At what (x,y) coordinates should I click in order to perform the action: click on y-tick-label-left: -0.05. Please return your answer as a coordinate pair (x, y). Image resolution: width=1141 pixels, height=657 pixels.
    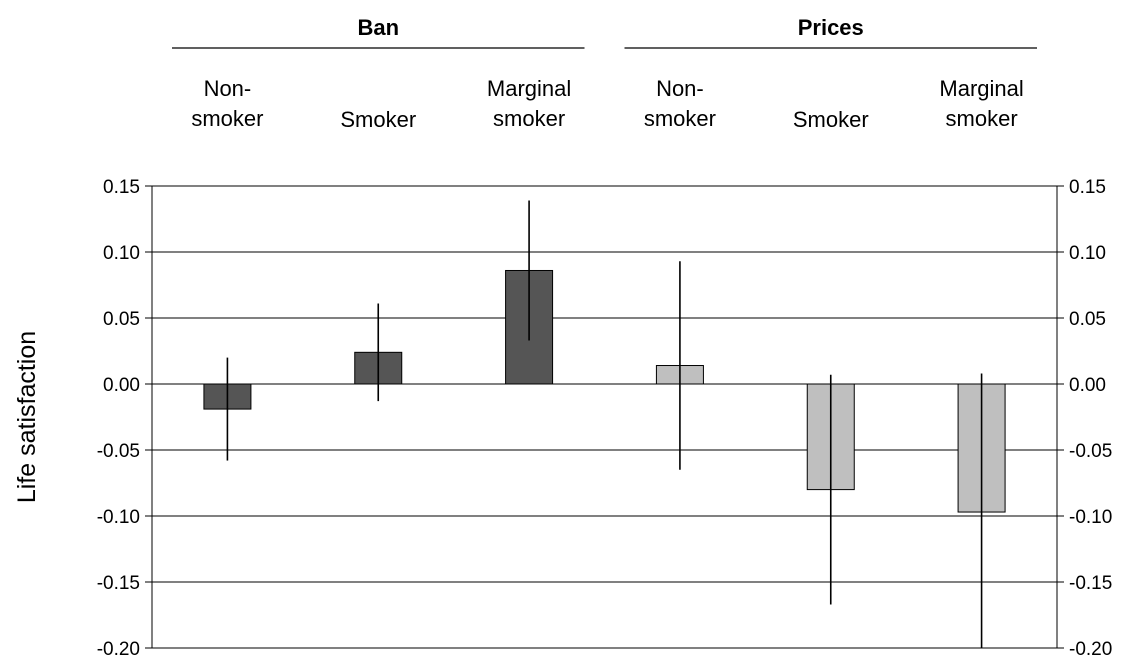
    Looking at the image, I should click on (118, 451).